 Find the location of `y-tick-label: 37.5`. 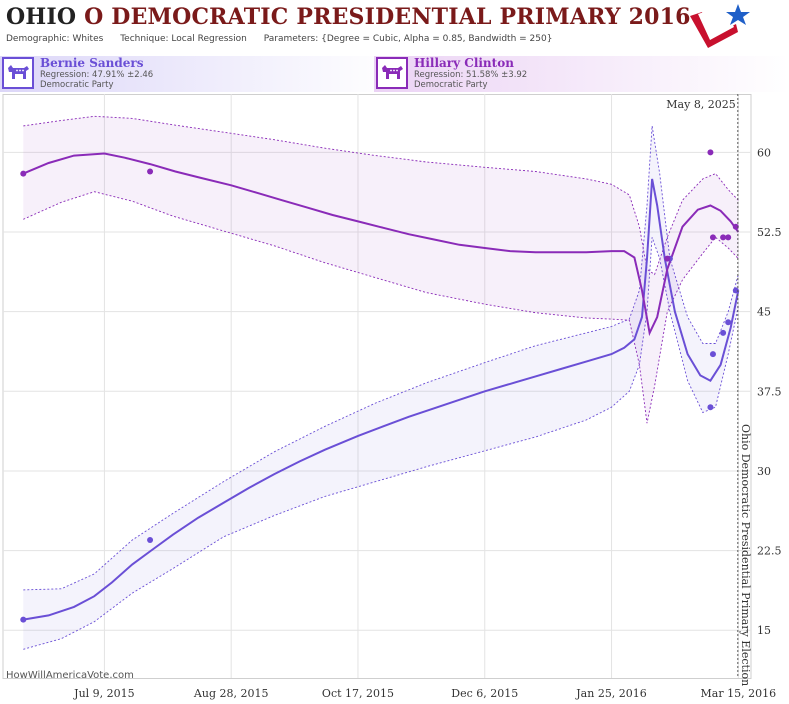

y-tick-label: 37.5 is located at coordinates (769, 391).